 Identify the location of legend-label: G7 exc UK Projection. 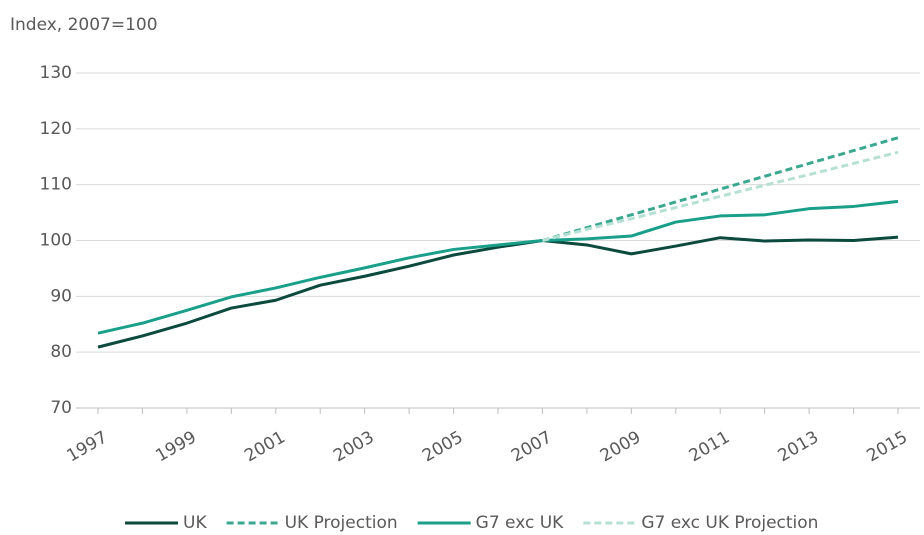
(729, 523).